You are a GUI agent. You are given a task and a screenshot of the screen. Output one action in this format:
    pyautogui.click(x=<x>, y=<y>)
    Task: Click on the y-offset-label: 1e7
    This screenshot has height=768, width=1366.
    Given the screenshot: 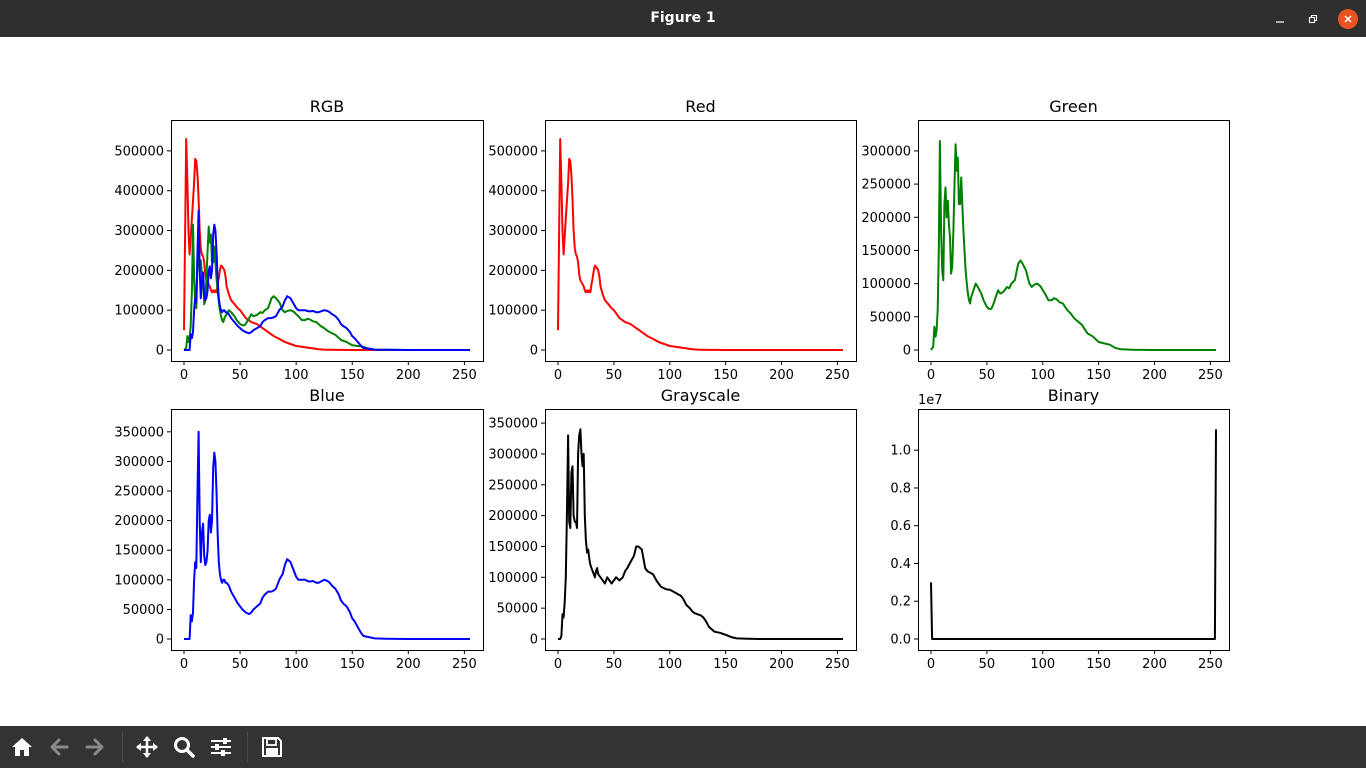 What is the action you would take?
    pyautogui.click(x=930, y=400)
    